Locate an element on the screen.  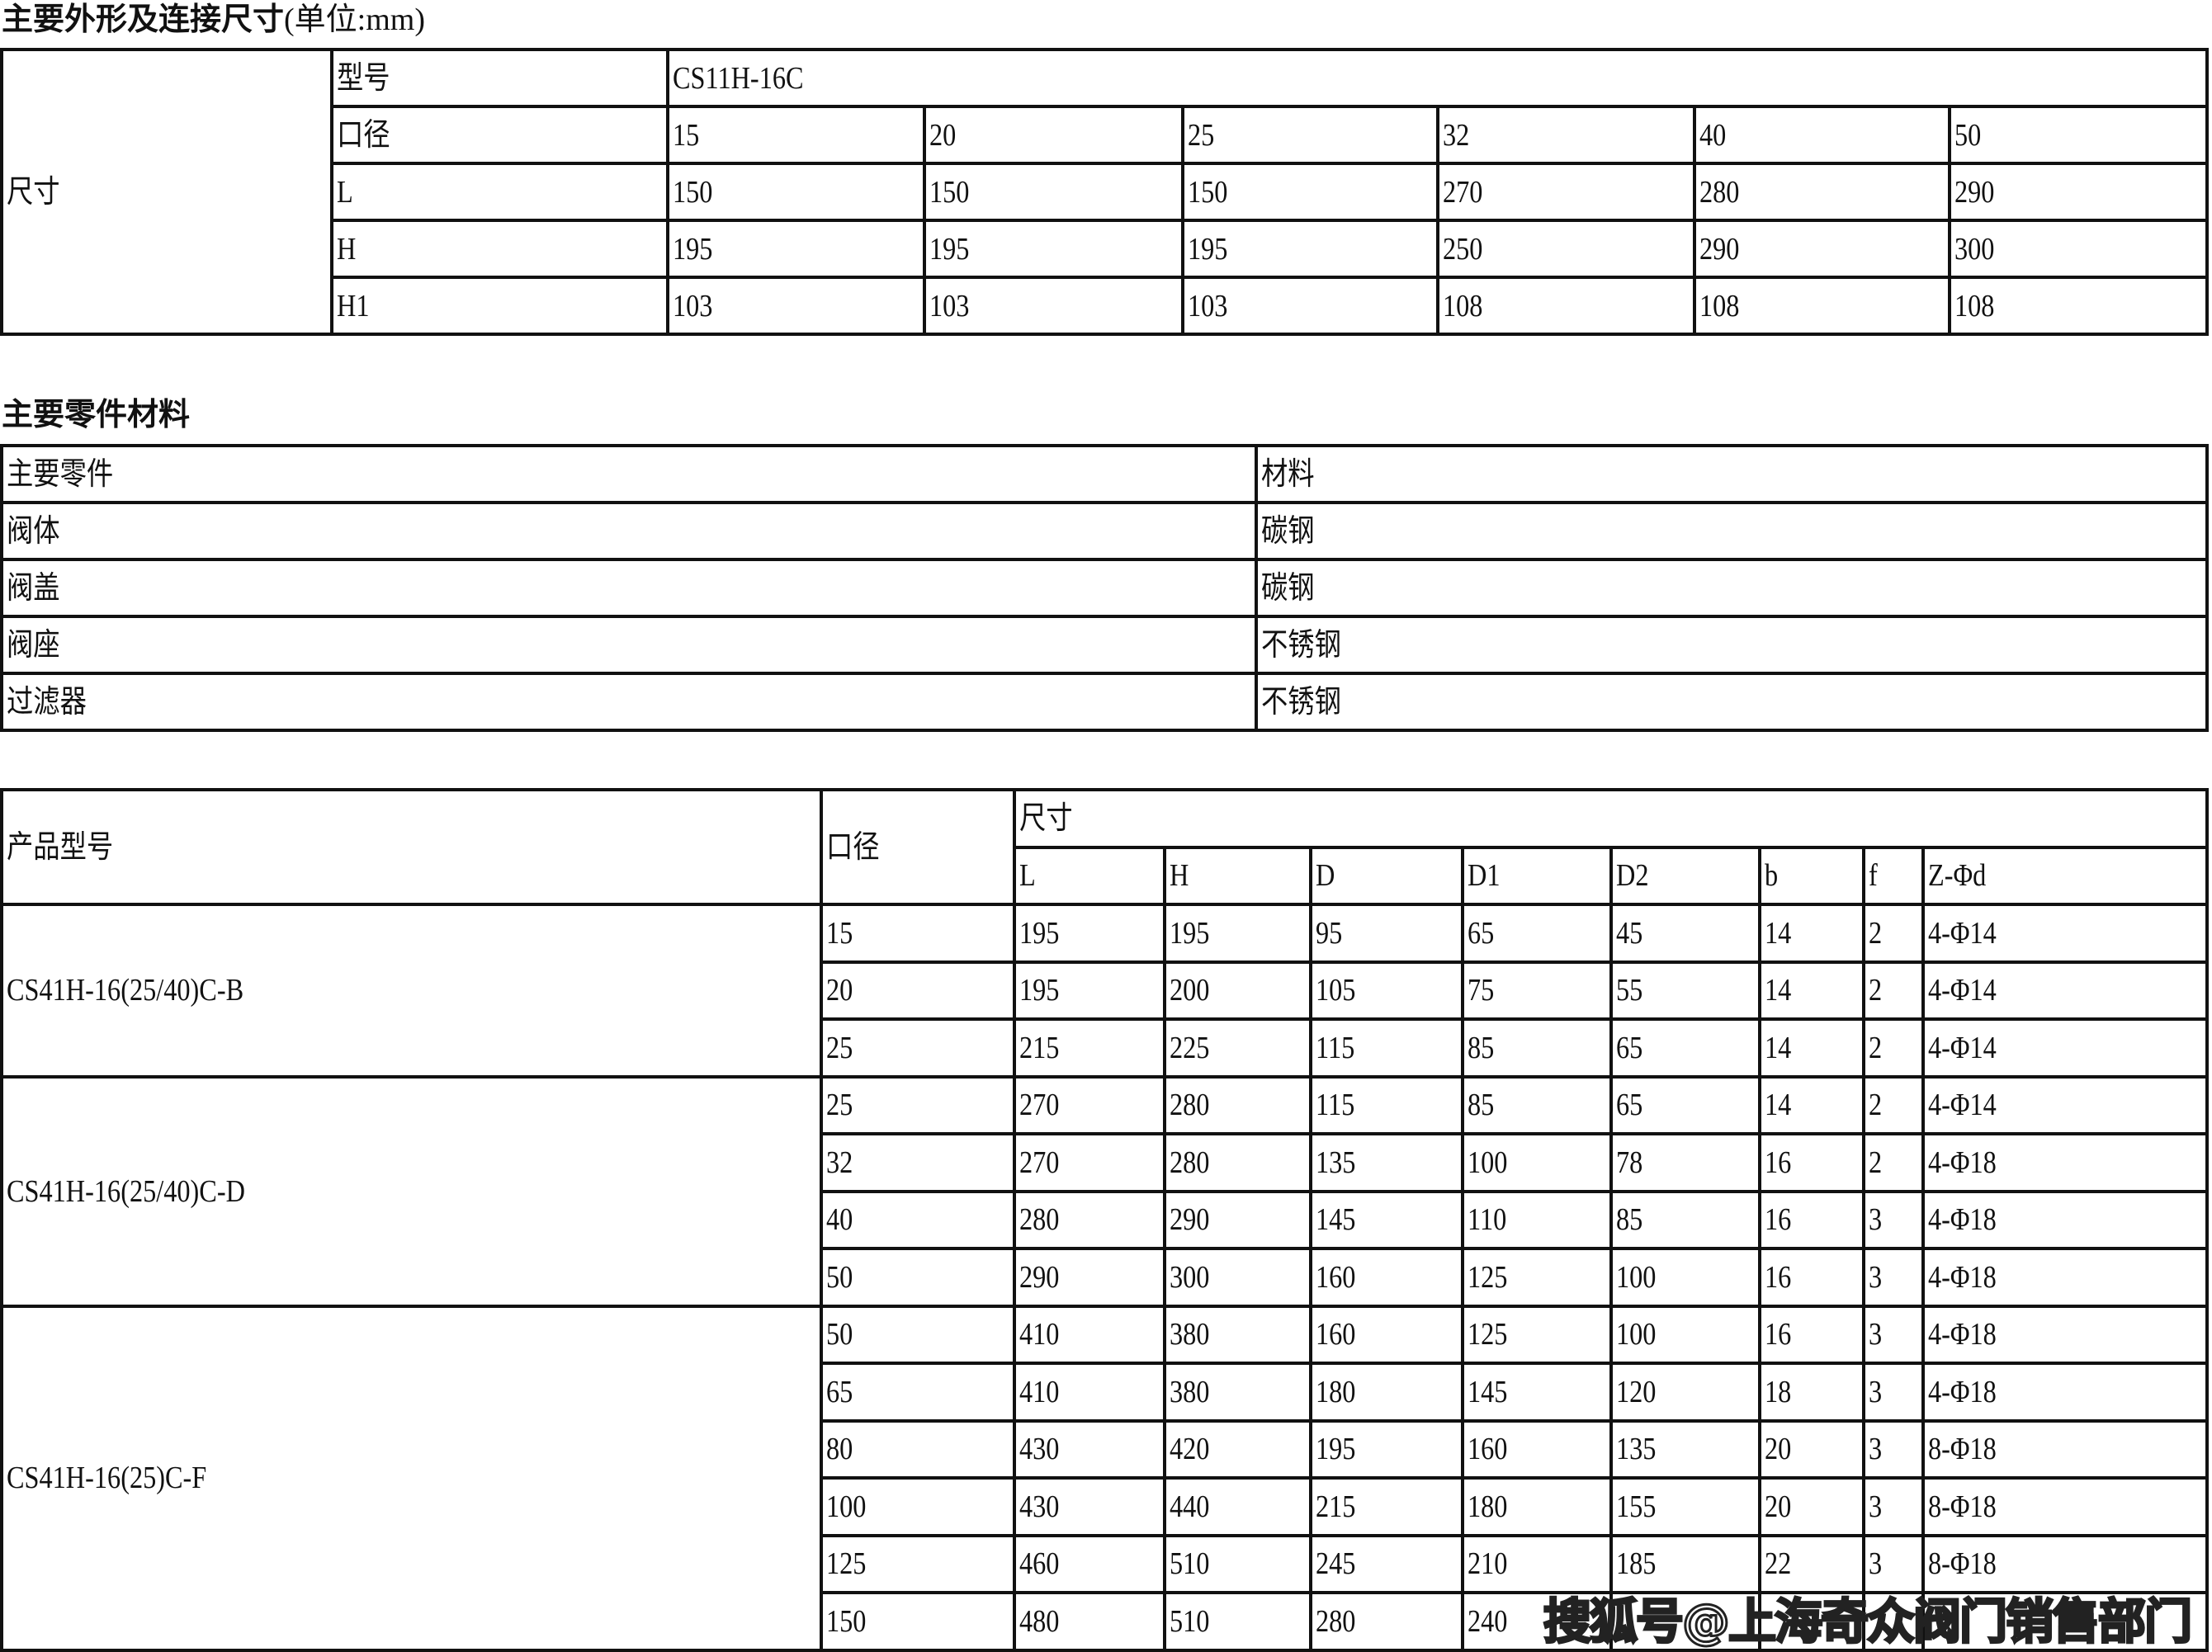
table-row: CS41H-16(25/40)C-B 15 195 195 95 65 45 14 2 4-Φ14 is located at coordinates (1105, 991).